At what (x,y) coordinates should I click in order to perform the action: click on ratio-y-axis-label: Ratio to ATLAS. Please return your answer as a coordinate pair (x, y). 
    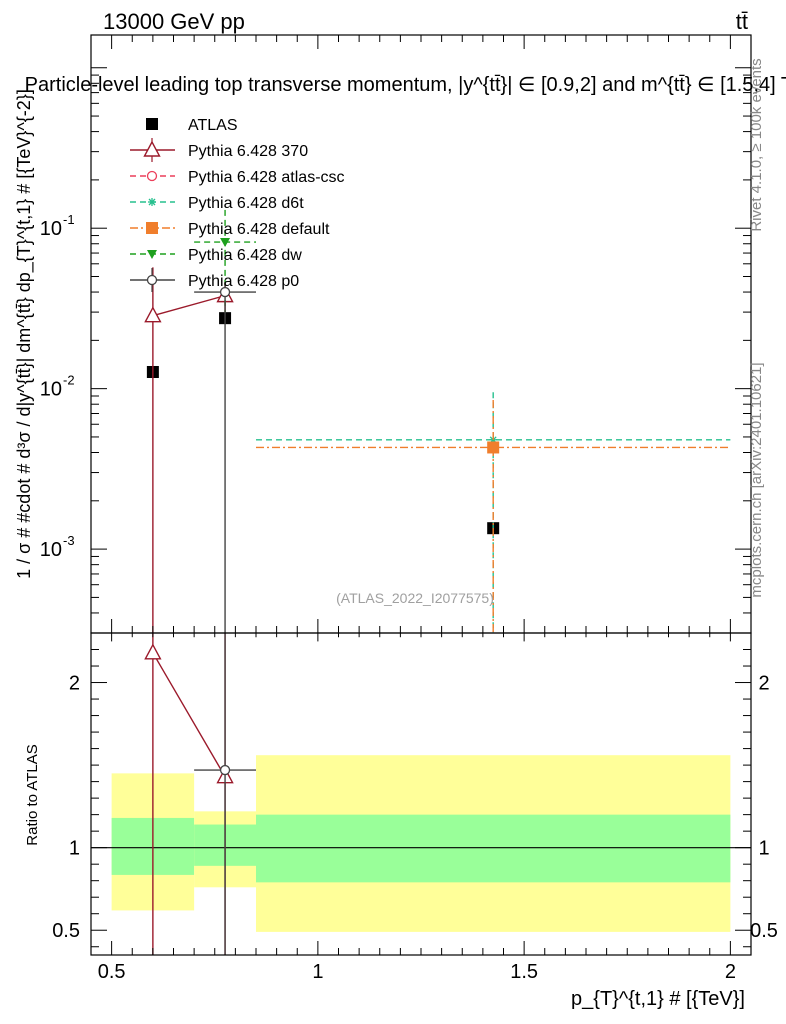
    Looking at the image, I should click on (32, 794).